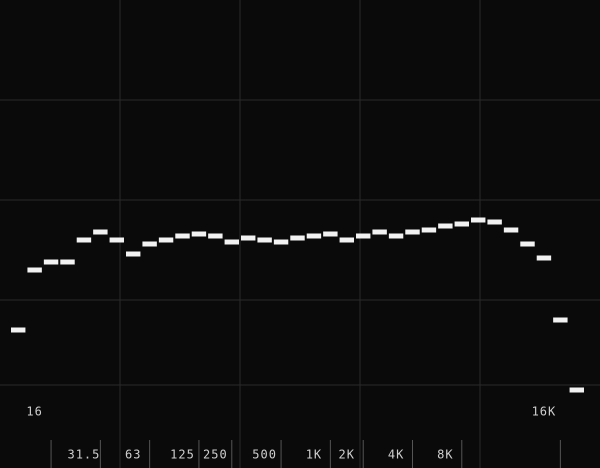 Image resolution: width=600 pixels, height=468 pixels. I want to click on x-tick-label: 8K, so click(445, 455).